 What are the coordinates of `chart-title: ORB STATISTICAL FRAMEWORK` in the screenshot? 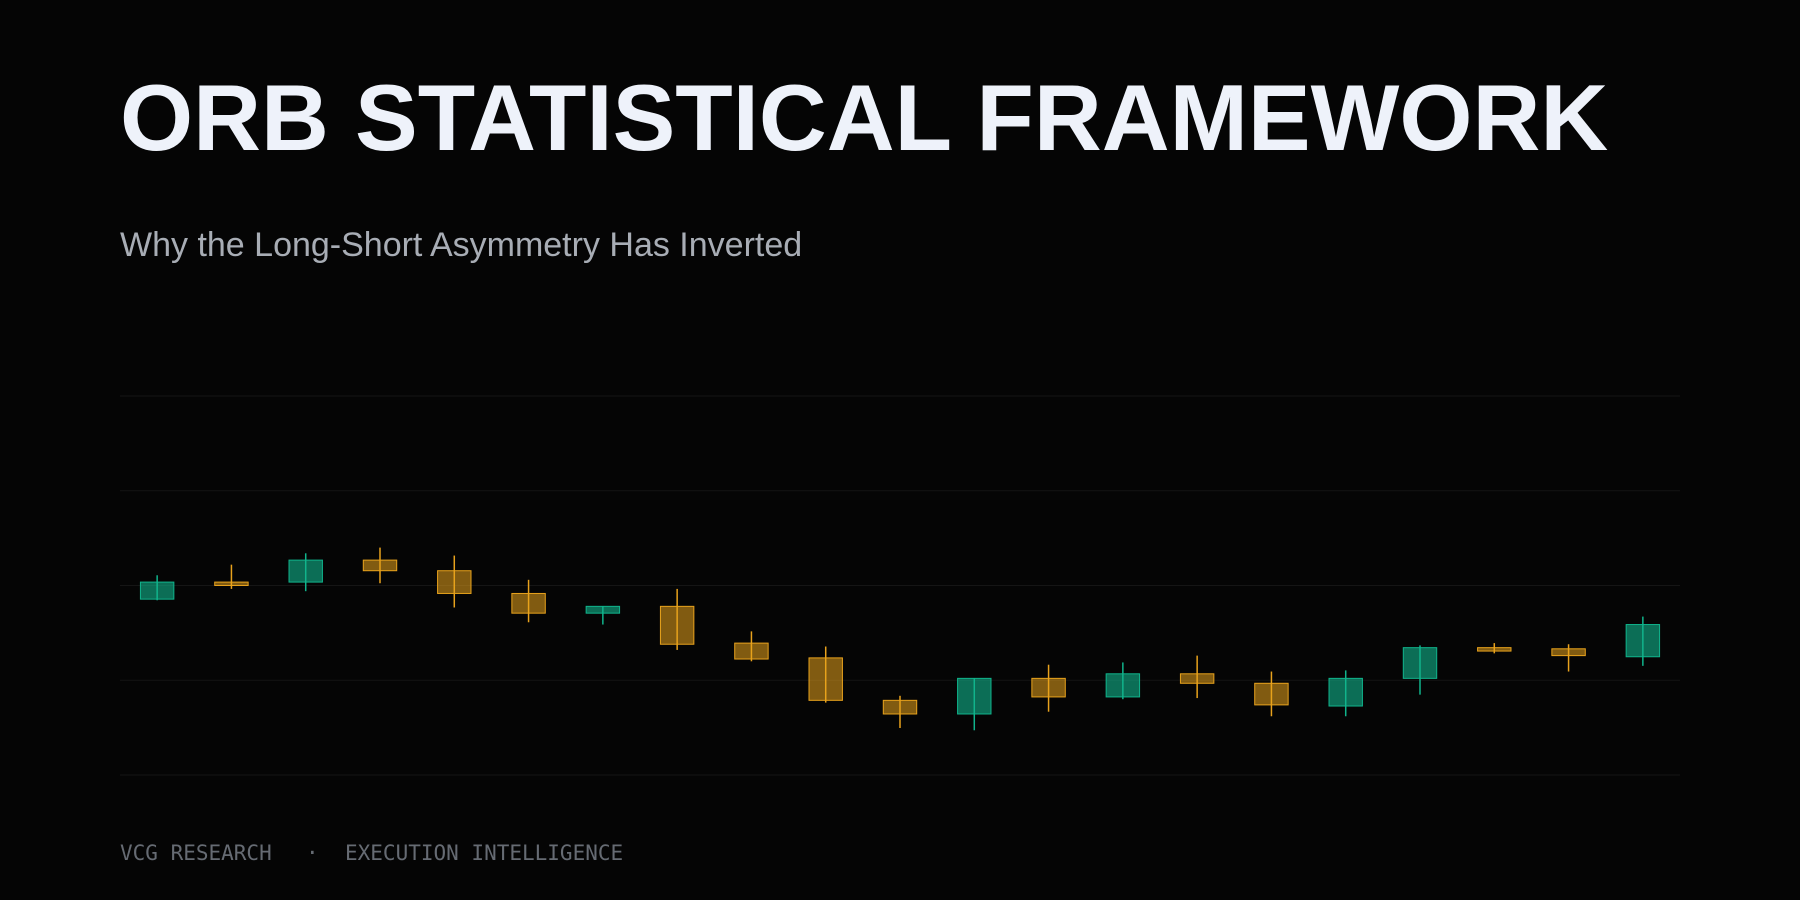 It's located at (864, 117).